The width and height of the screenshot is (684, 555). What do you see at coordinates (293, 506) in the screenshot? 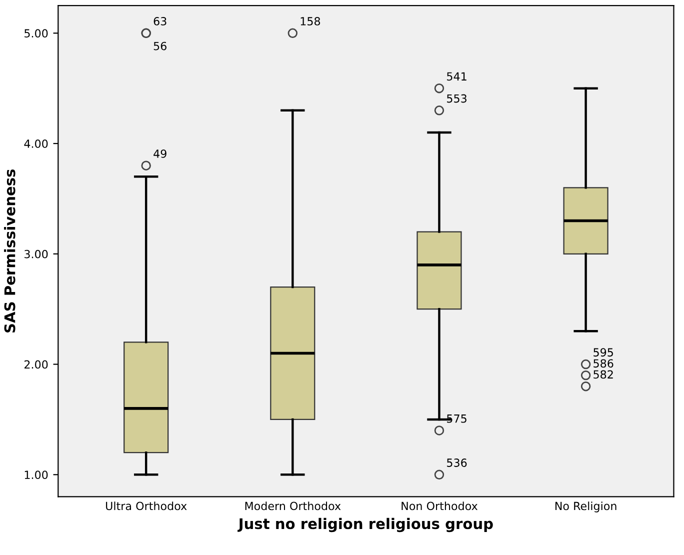
I see `x-tick-label: Modern Orthodox` at bounding box center [293, 506].